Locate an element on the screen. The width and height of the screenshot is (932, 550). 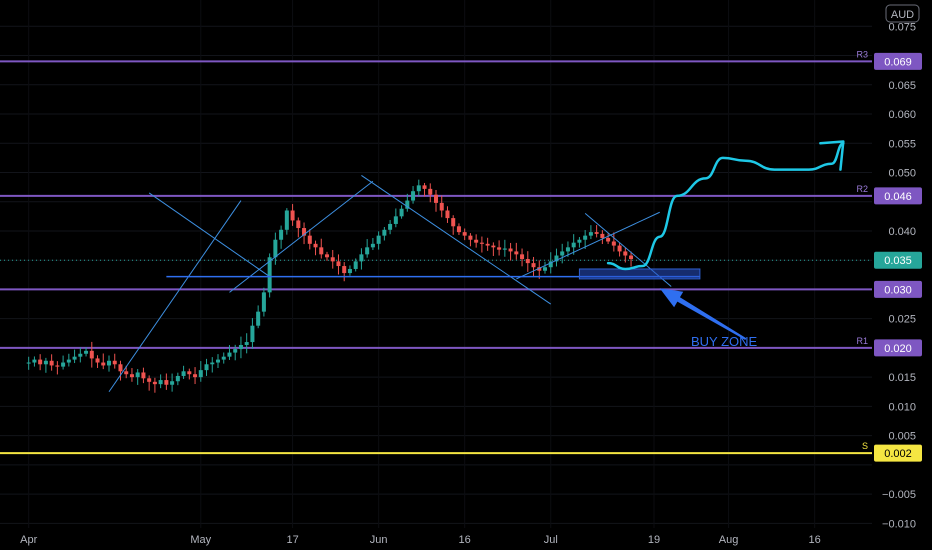
x-tick-label: 16 is located at coordinates (465, 540).